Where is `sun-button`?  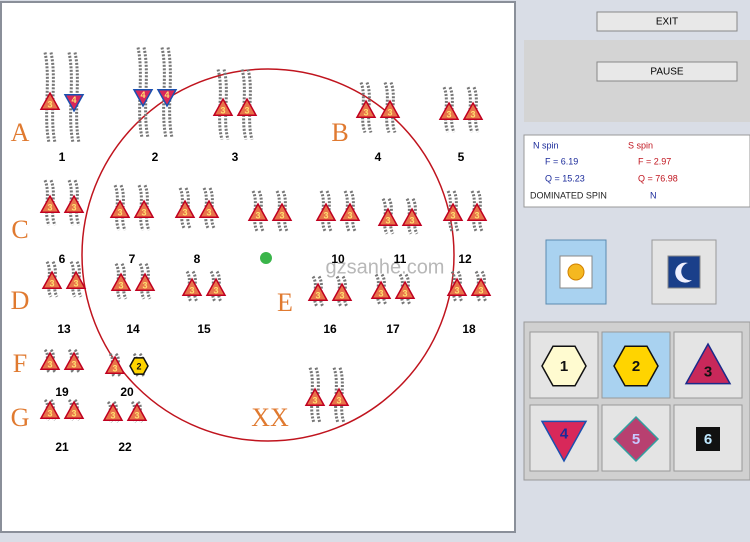
sun-button is located at coordinates (576, 272).